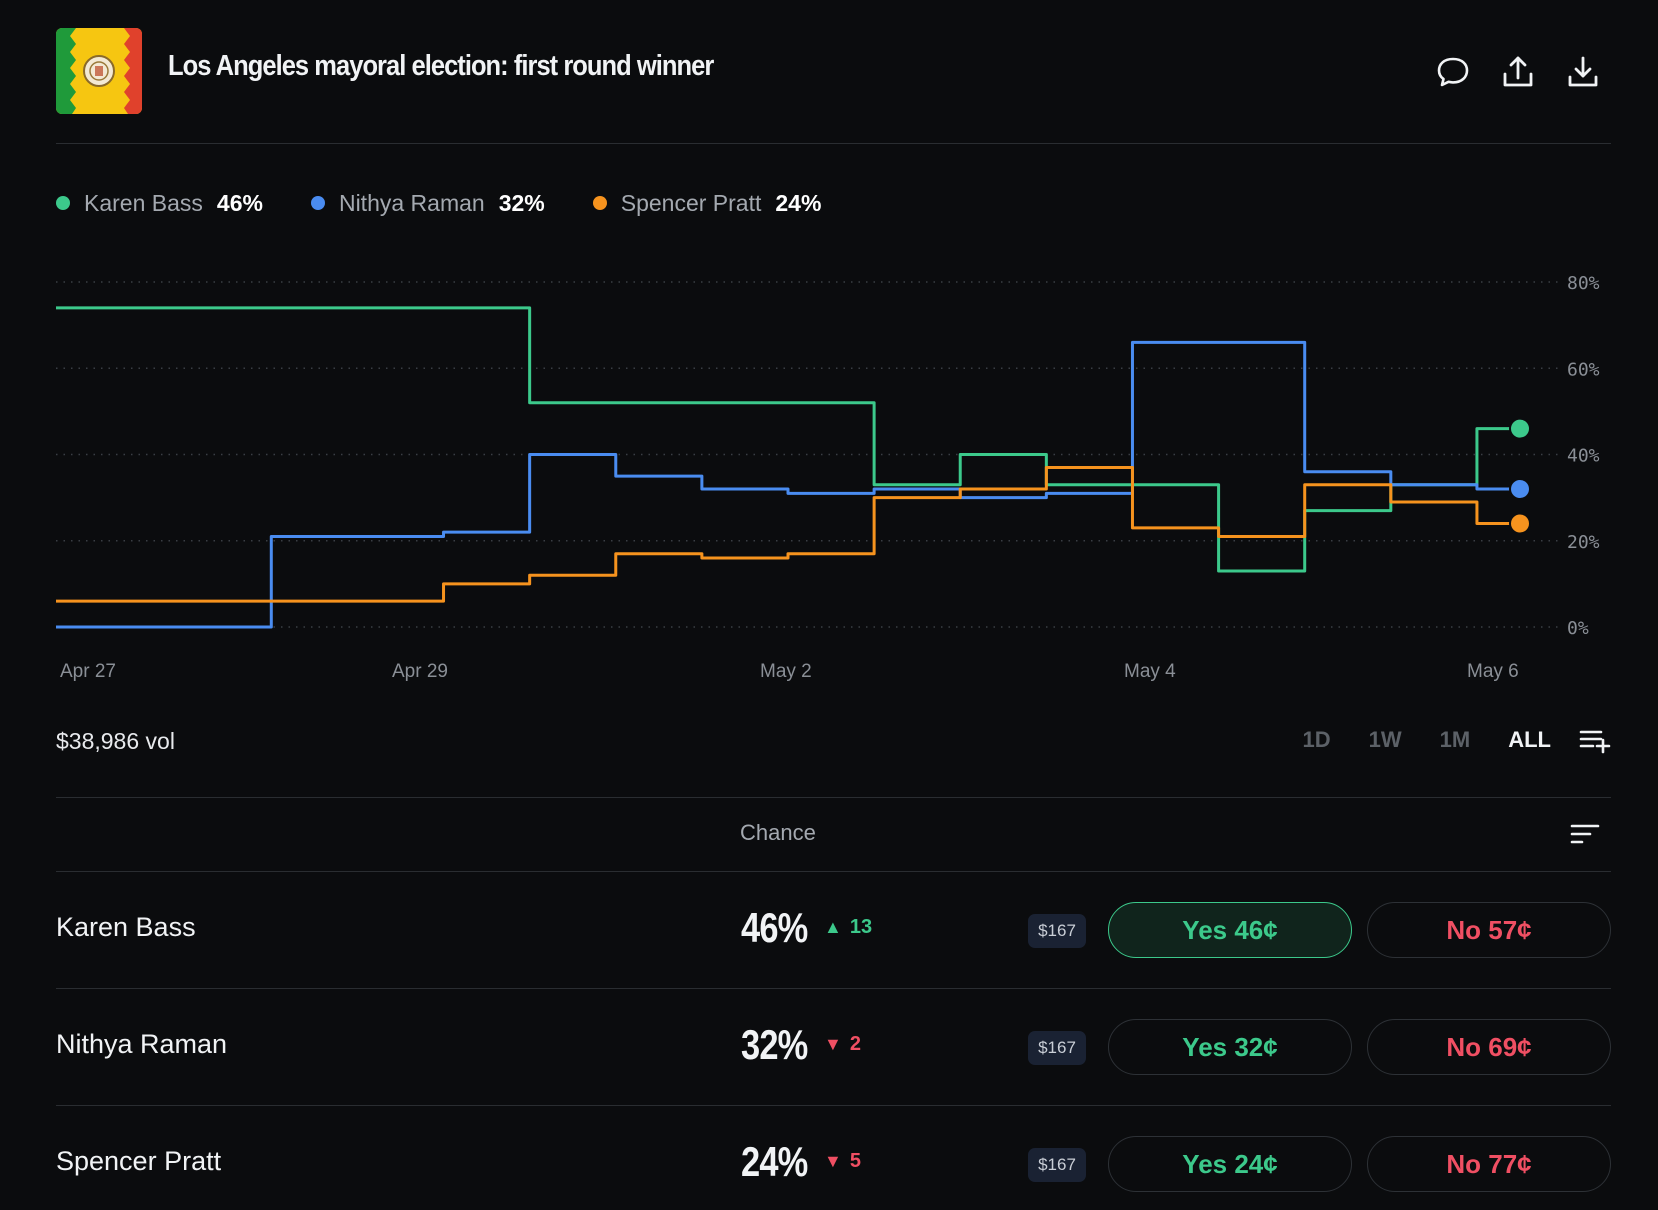 The width and height of the screenshot is (1658, 1210). I want to click on x-tick-label: May 4, so click(1150, 671).